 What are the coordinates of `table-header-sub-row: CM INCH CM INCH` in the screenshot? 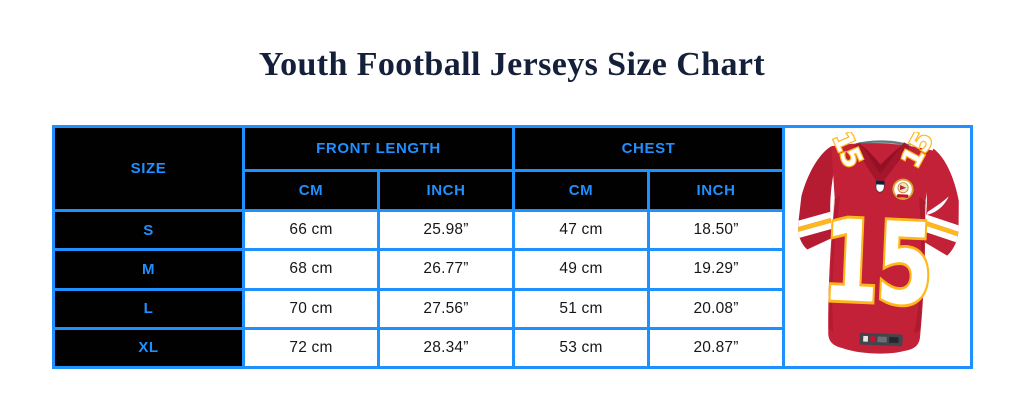 It's located at (420, 190).